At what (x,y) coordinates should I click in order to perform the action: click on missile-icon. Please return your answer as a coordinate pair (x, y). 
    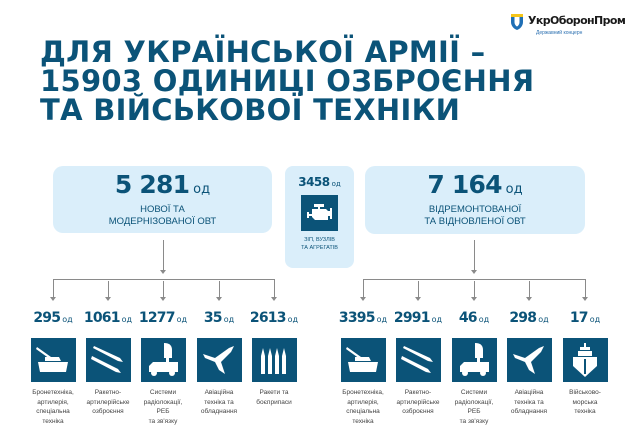
    Looking at the image, I should click on (108, 360).